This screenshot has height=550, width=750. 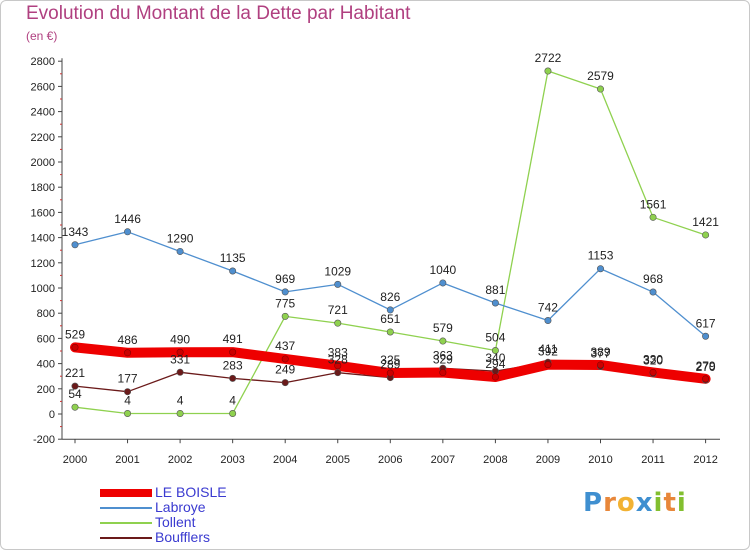 What do you see at coordinates (233, 365) in the screenshot?
I see `data-label: 283` at bounding box center [233, 365].